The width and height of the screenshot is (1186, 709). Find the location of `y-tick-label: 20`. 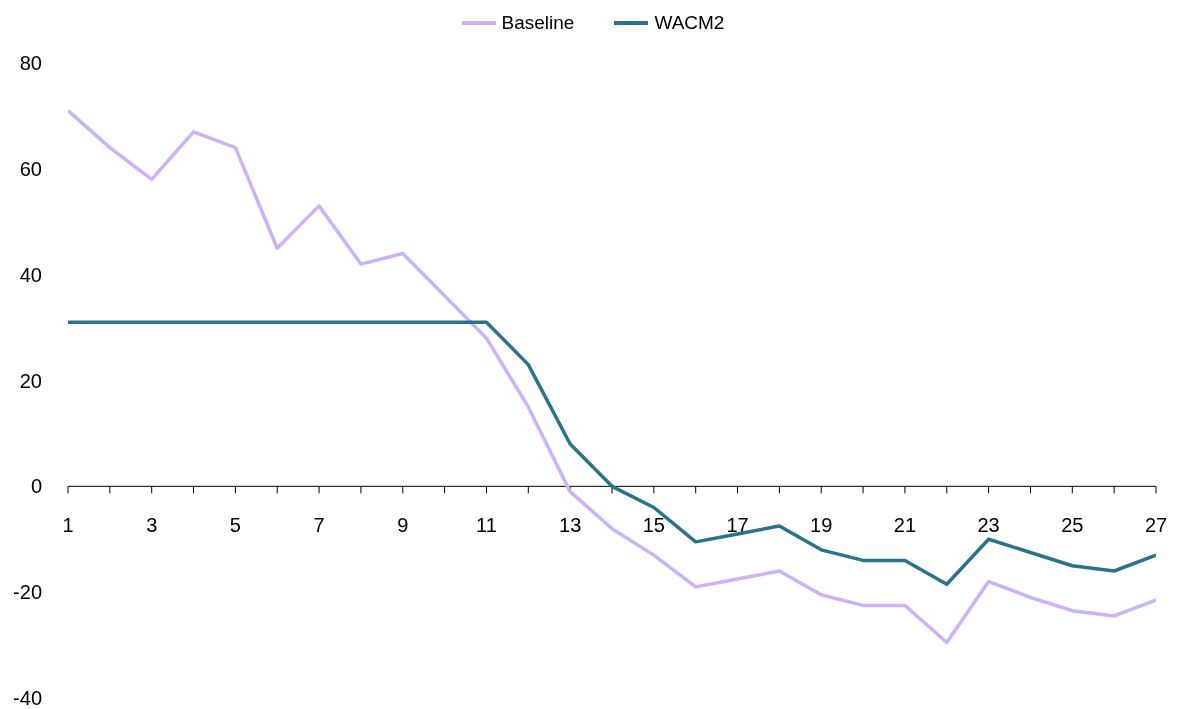

y-tick-label: 20 is located at coordinates (30, 380).